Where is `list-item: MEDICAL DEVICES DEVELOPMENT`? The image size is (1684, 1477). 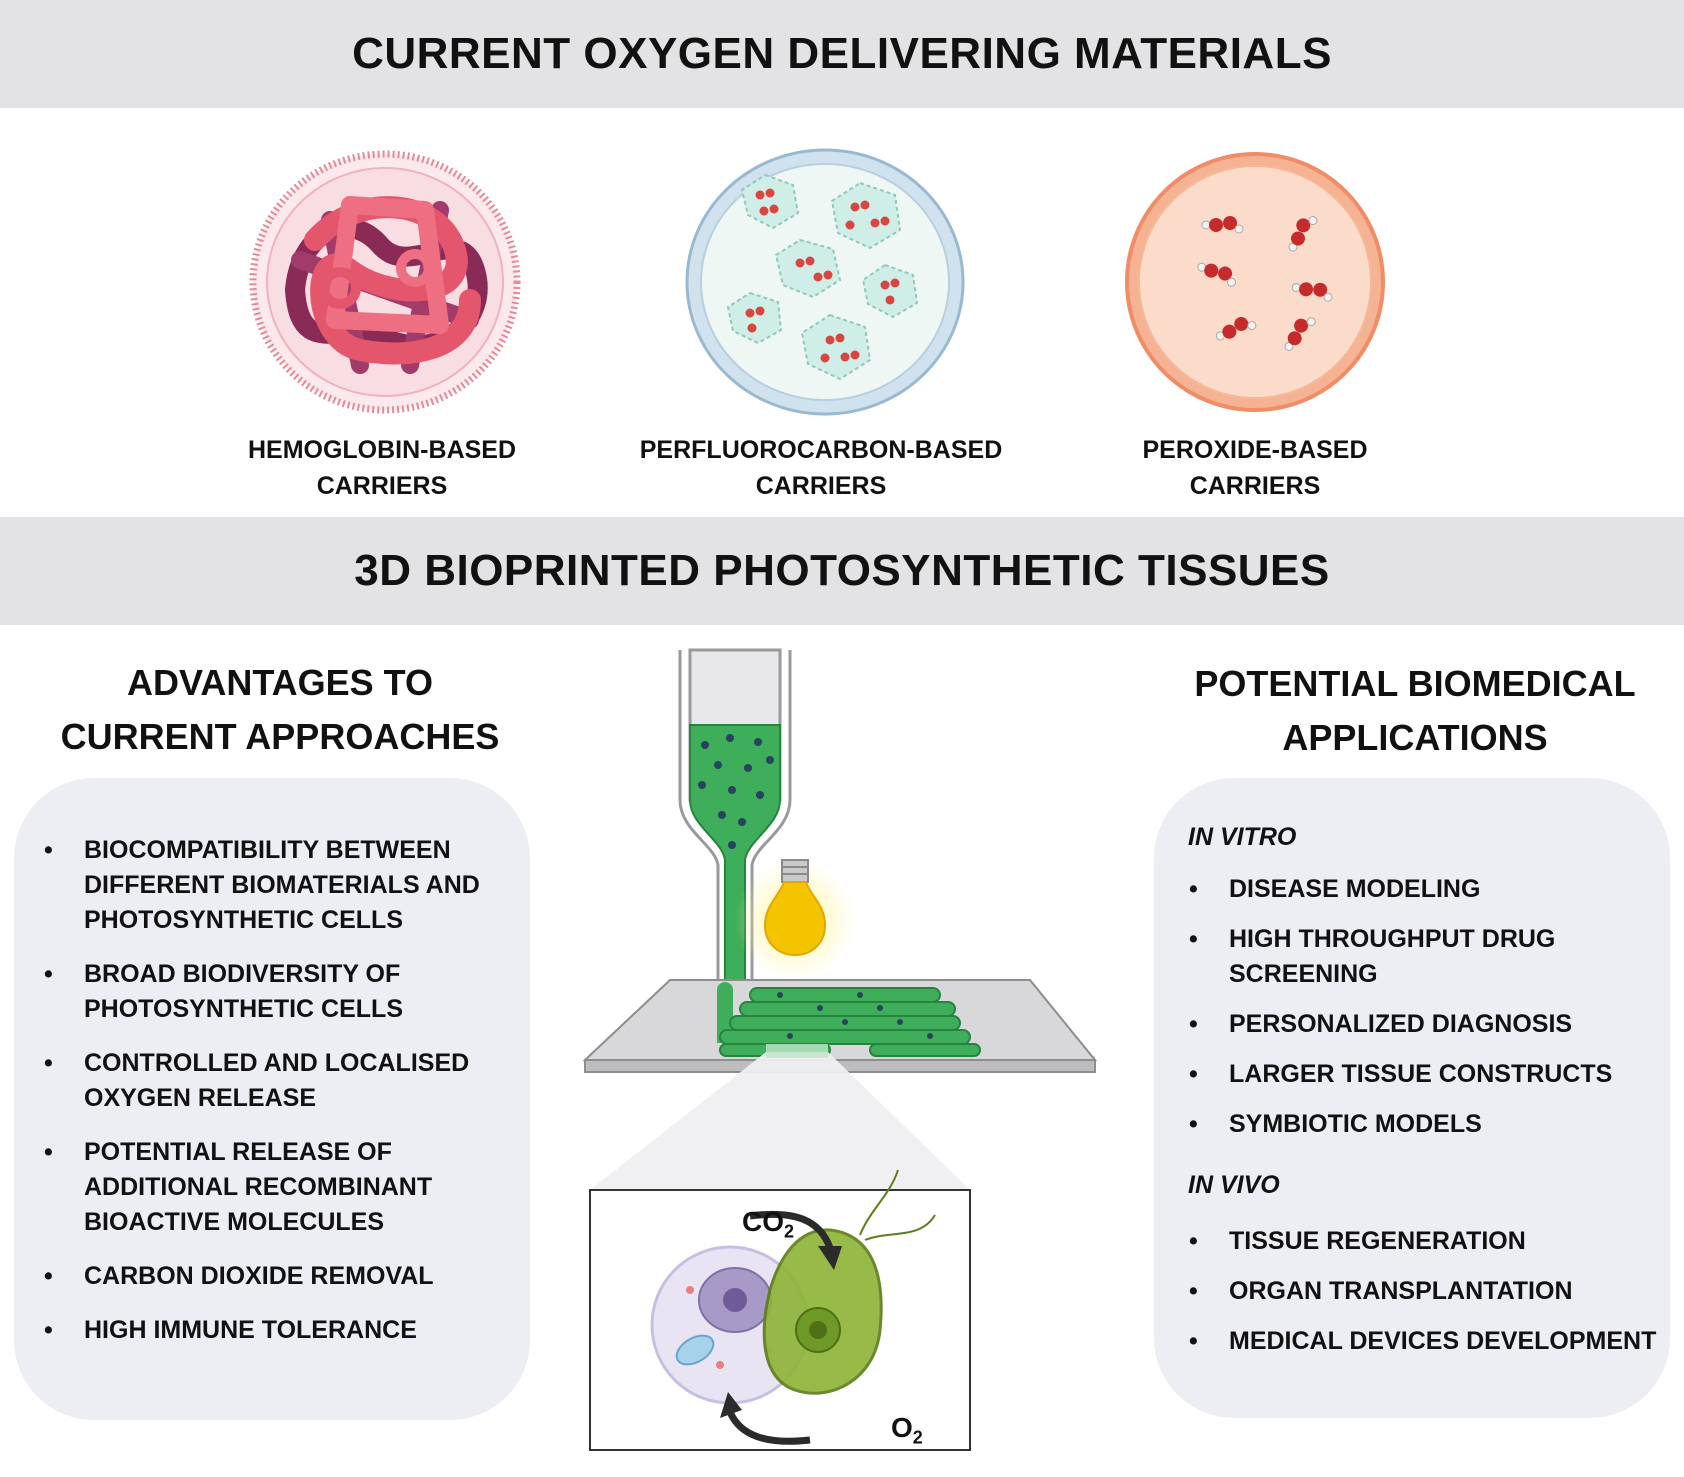
list-item: MEDICAL DEVICES DEVELOPMENT is located at coordinates (1429, 1341).